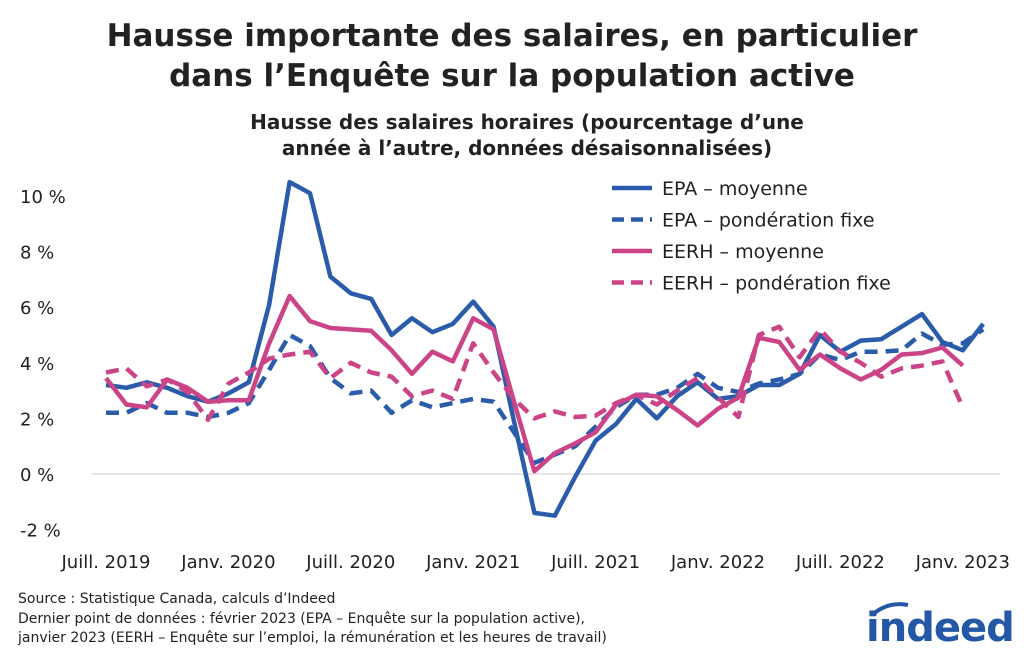 This screenshot has width=1024, height=661. Describe the element at coordinates (776, 284) in the screenshot. I see `legend-label: EERH – pondération fixe` at that location.